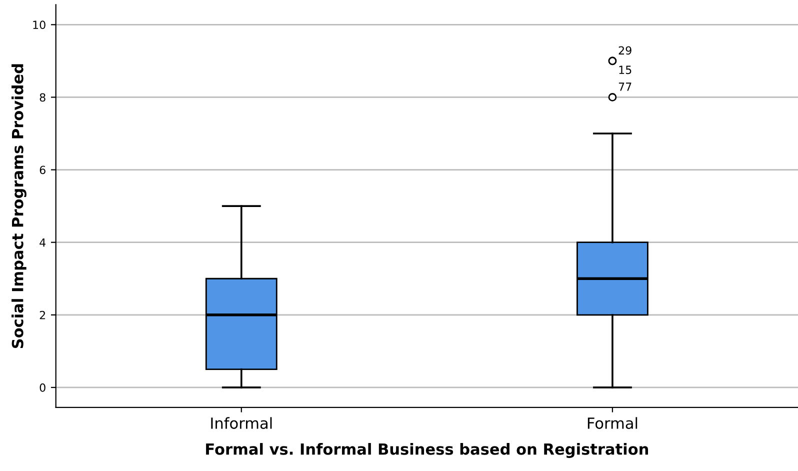 The image size is (798, 471). Describe the element at coordinates (19, 206) in the screenshot. I see `y-axis-title: Social Impact Programs Provided` at that location.